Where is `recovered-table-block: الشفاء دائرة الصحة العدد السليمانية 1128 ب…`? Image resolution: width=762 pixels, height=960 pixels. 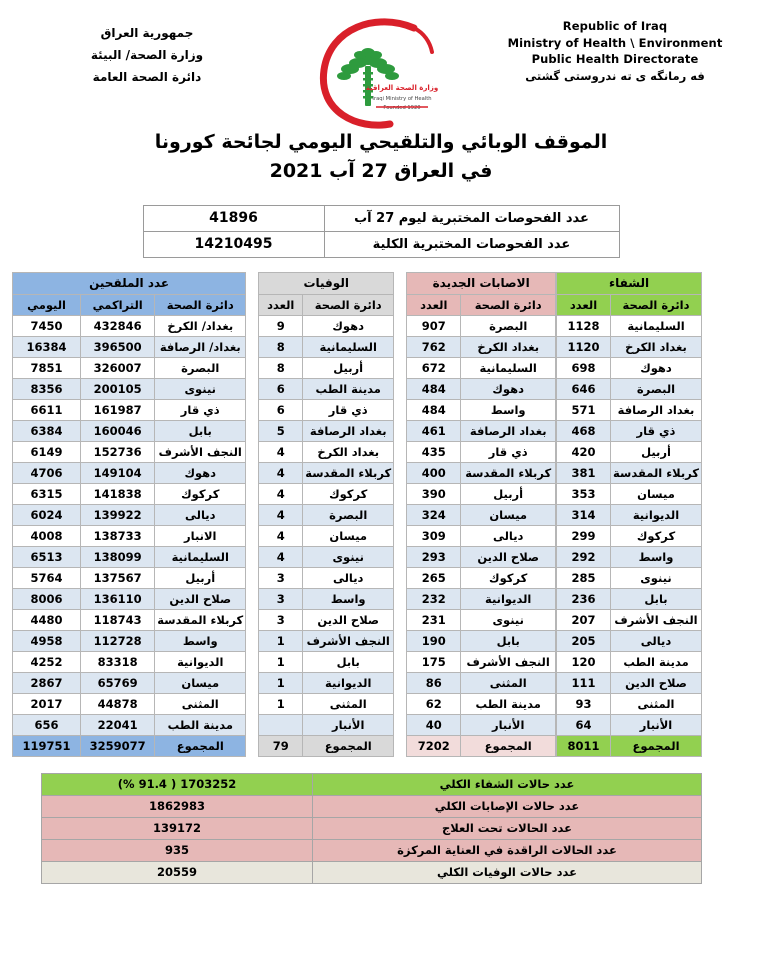
recovered-table-block: الشفاء دائرة الصحة العدد السليمانية 1128 ب… is located at coordinates (629, 514).